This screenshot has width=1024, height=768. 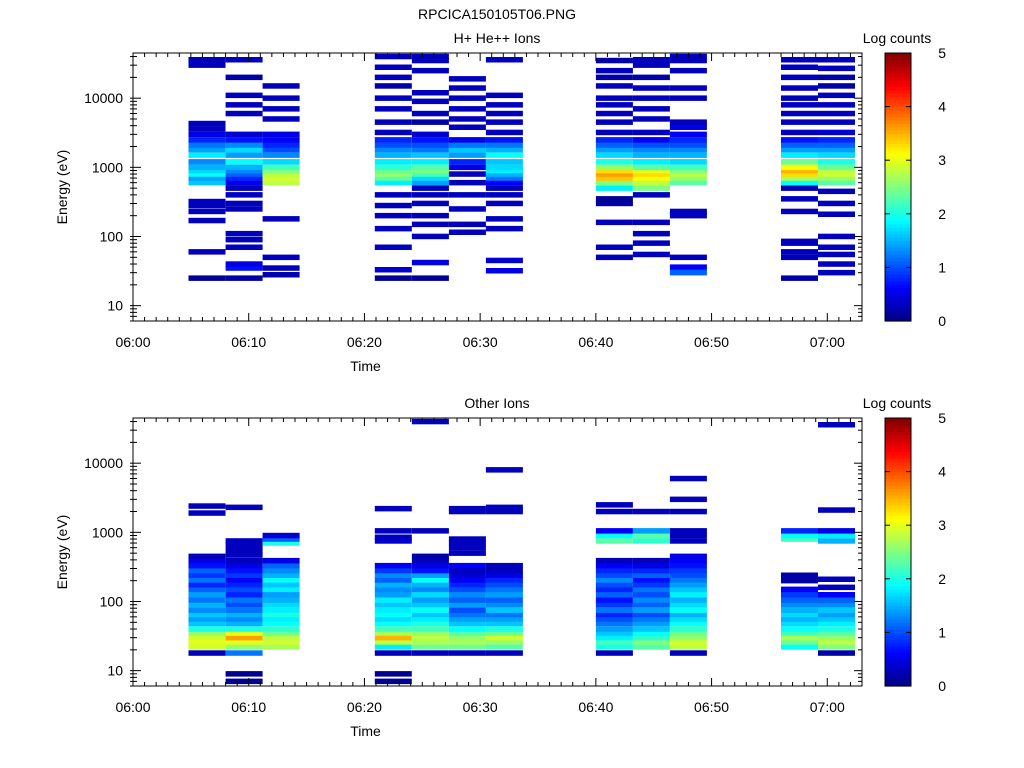 What do you see at coordinates (942, 53) in the screenshot?
I see `colorbar-tick-label: 5` at bounding box center [942, 53].